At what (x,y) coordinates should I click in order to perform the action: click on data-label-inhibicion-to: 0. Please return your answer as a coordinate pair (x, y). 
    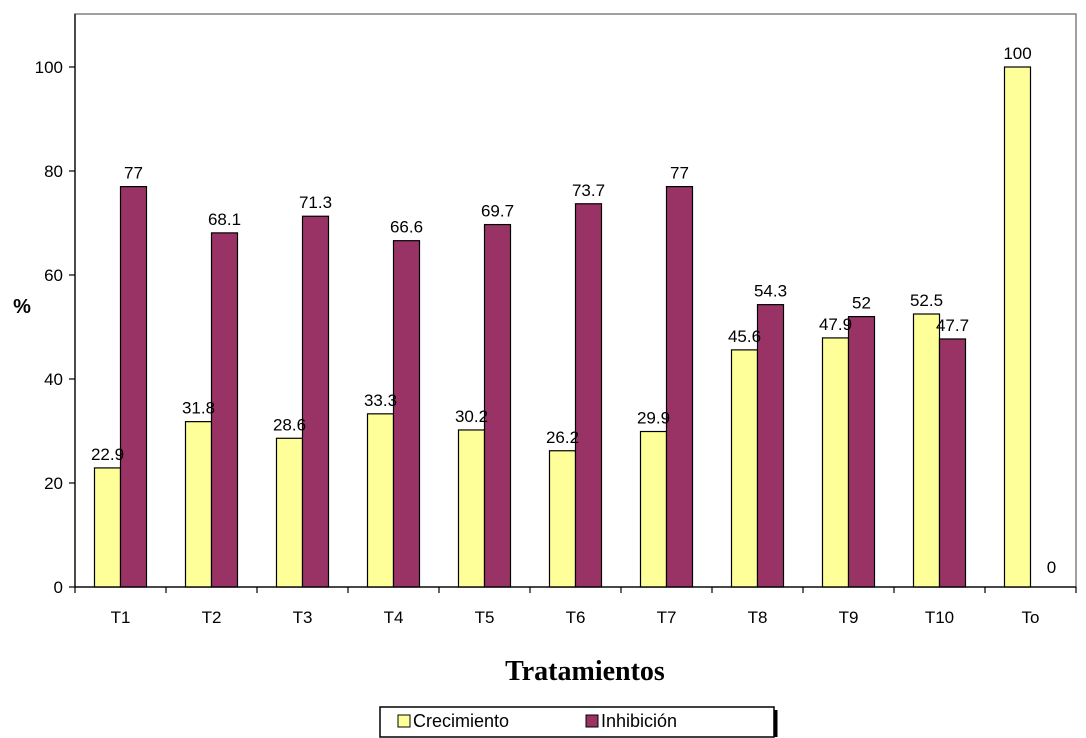
    Looking at the image, I should click on (1051, 567).